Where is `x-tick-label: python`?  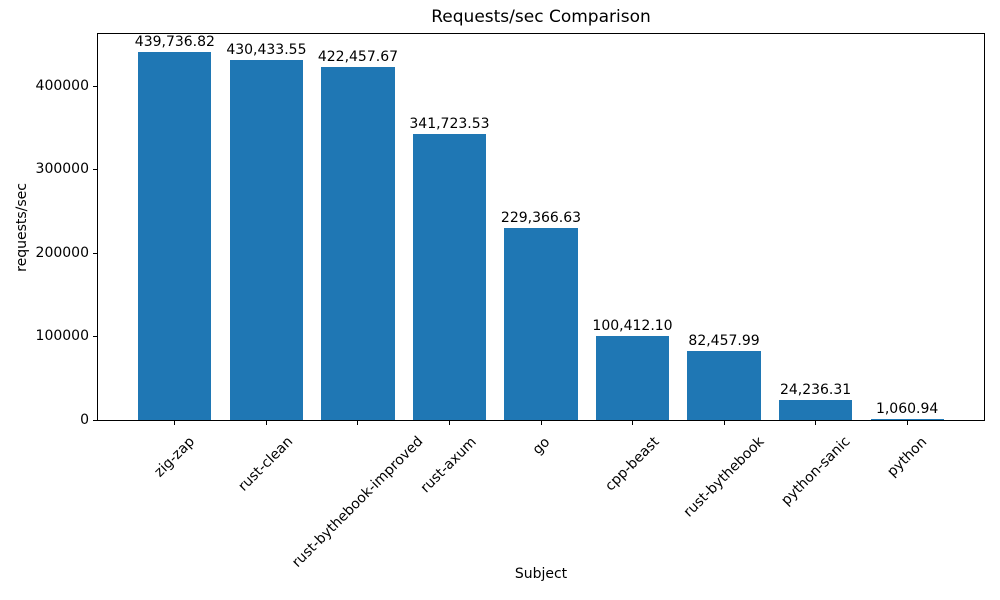
x-tick-label: python is located at coordinates (906, 456).